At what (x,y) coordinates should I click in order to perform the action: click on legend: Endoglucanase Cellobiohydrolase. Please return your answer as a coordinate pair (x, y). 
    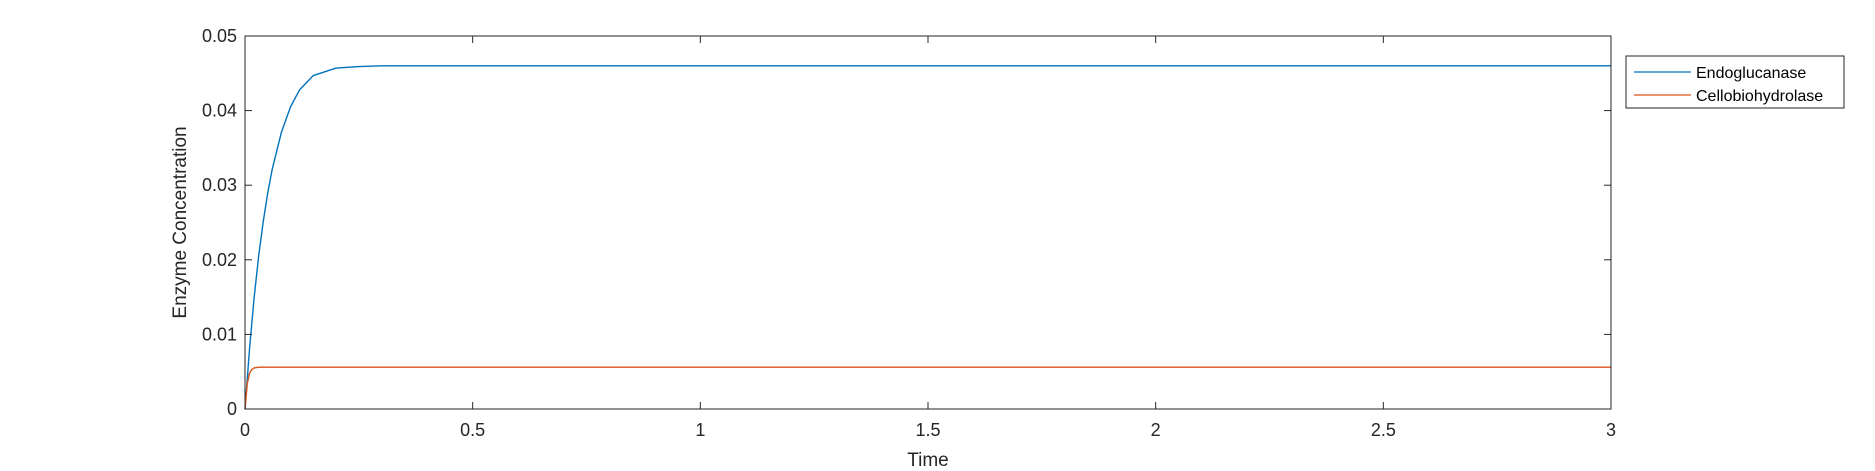
    Looking at the image, I should click on (1735, 82).